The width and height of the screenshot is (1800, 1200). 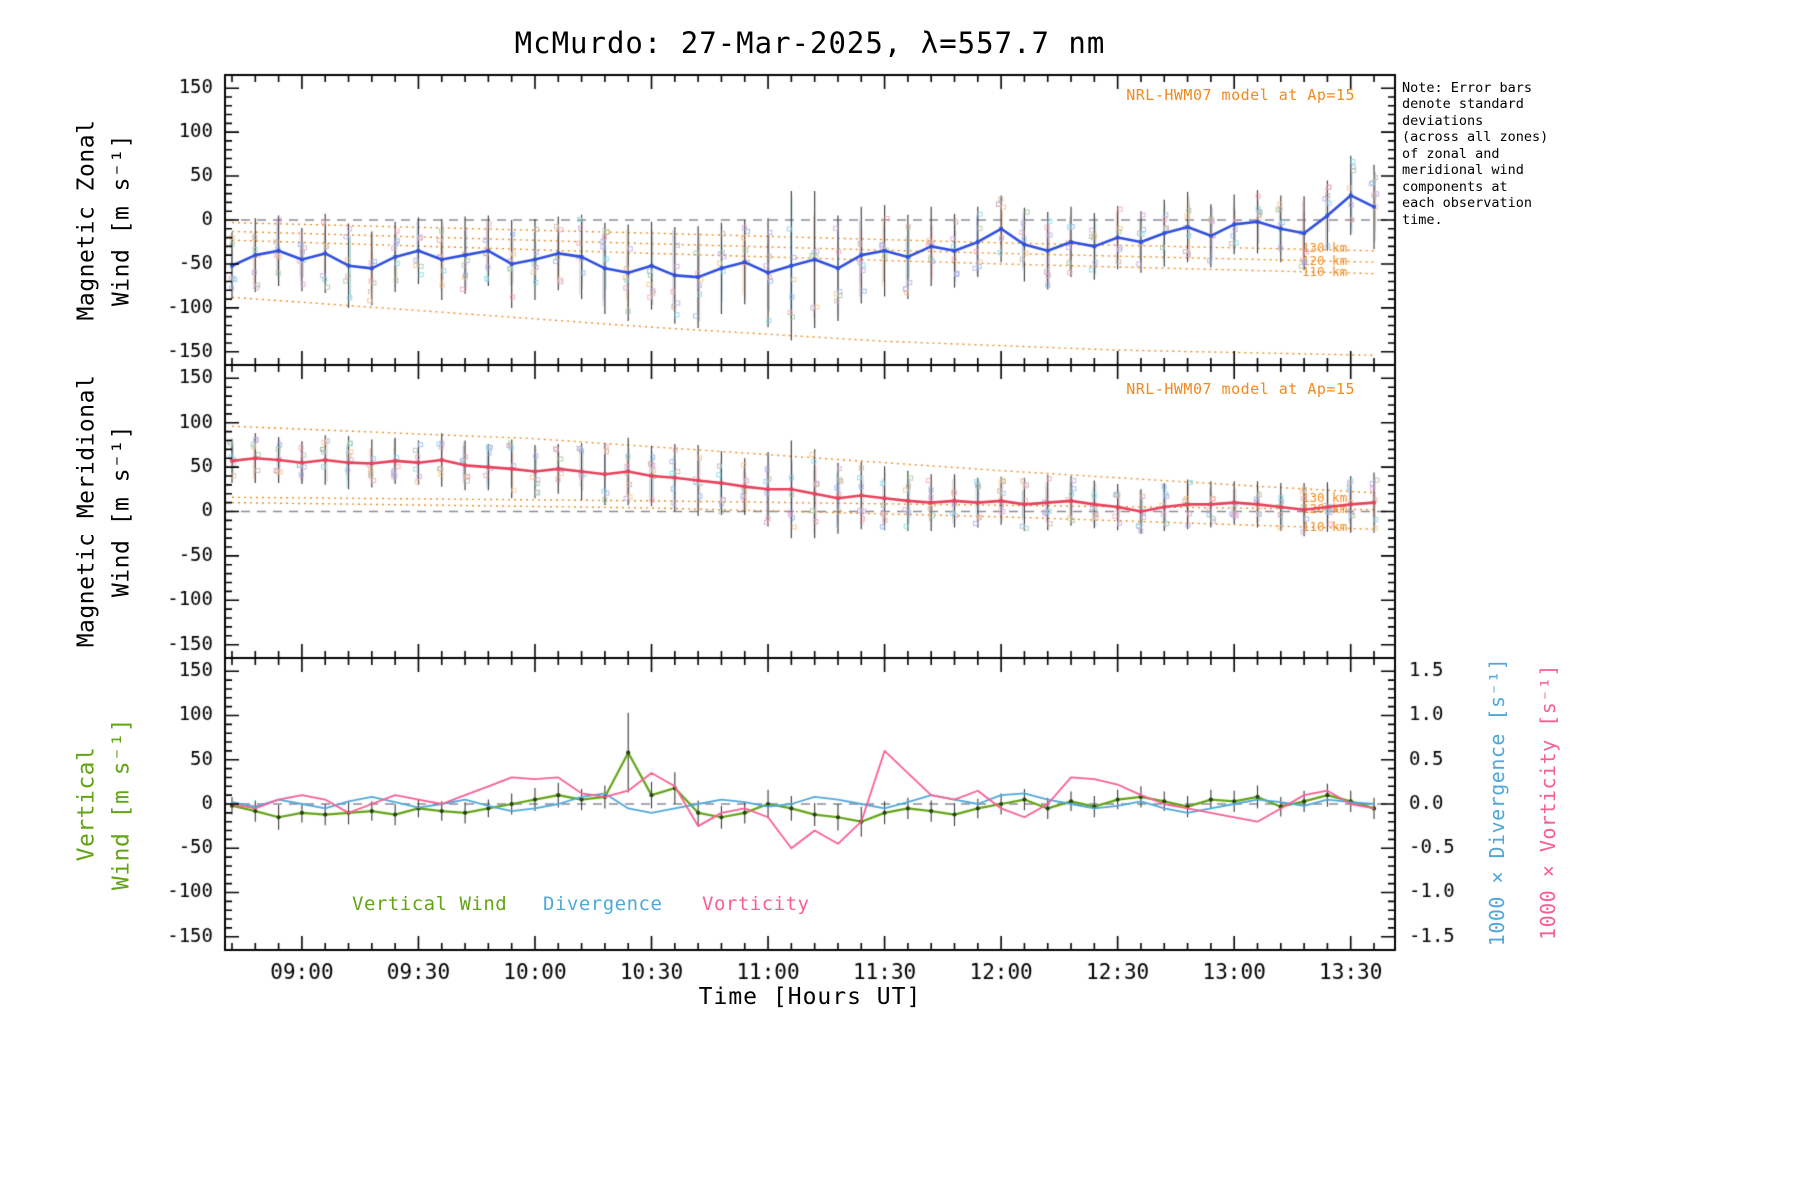 What do you see at coordinates (1240, 95) in the screenshot?
I see `model-annotation-zonal: NRL-HWM07 model at Ap=15` at bounding box center [1240, 95].